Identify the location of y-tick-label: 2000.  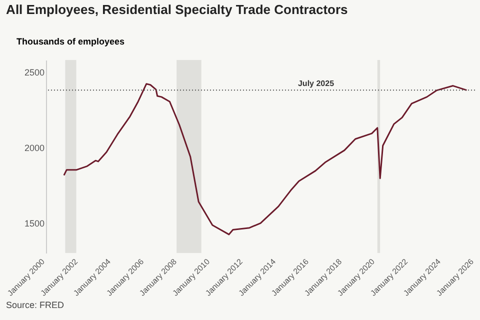
(34, 147).